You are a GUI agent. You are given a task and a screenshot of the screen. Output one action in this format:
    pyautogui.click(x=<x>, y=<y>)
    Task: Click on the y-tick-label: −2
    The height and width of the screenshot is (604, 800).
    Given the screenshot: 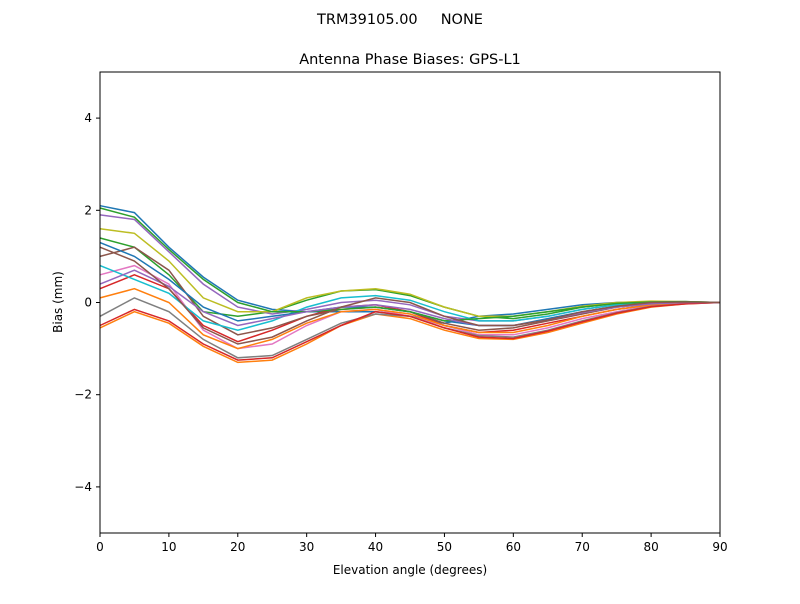 What is the action you would take?
    pyautogui.click(x=83, y=395)
    